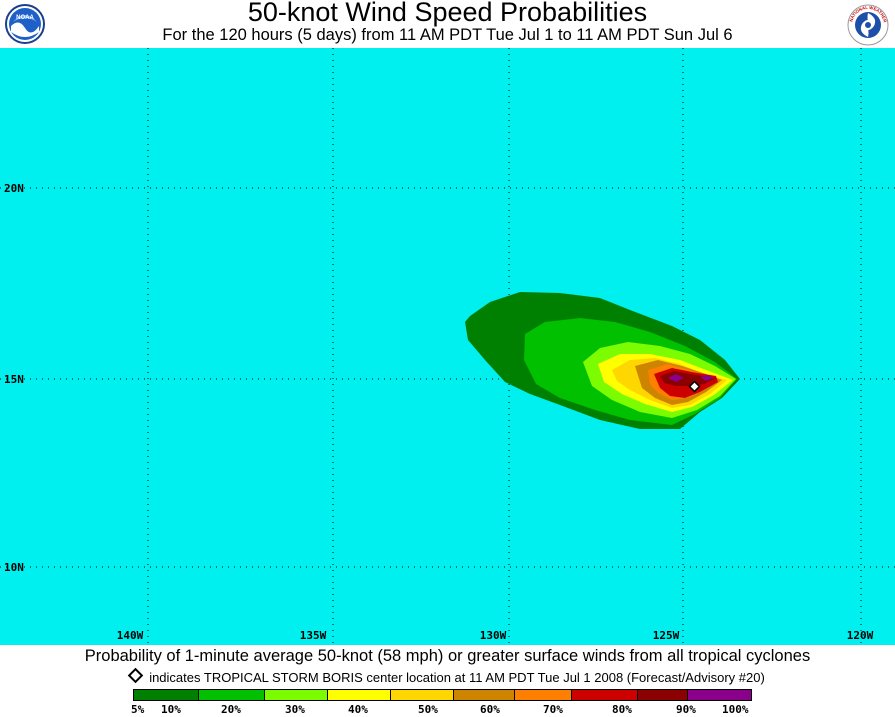 The image size is (895, 717). I want to click on lat-label: 10N, so click(14, 567).